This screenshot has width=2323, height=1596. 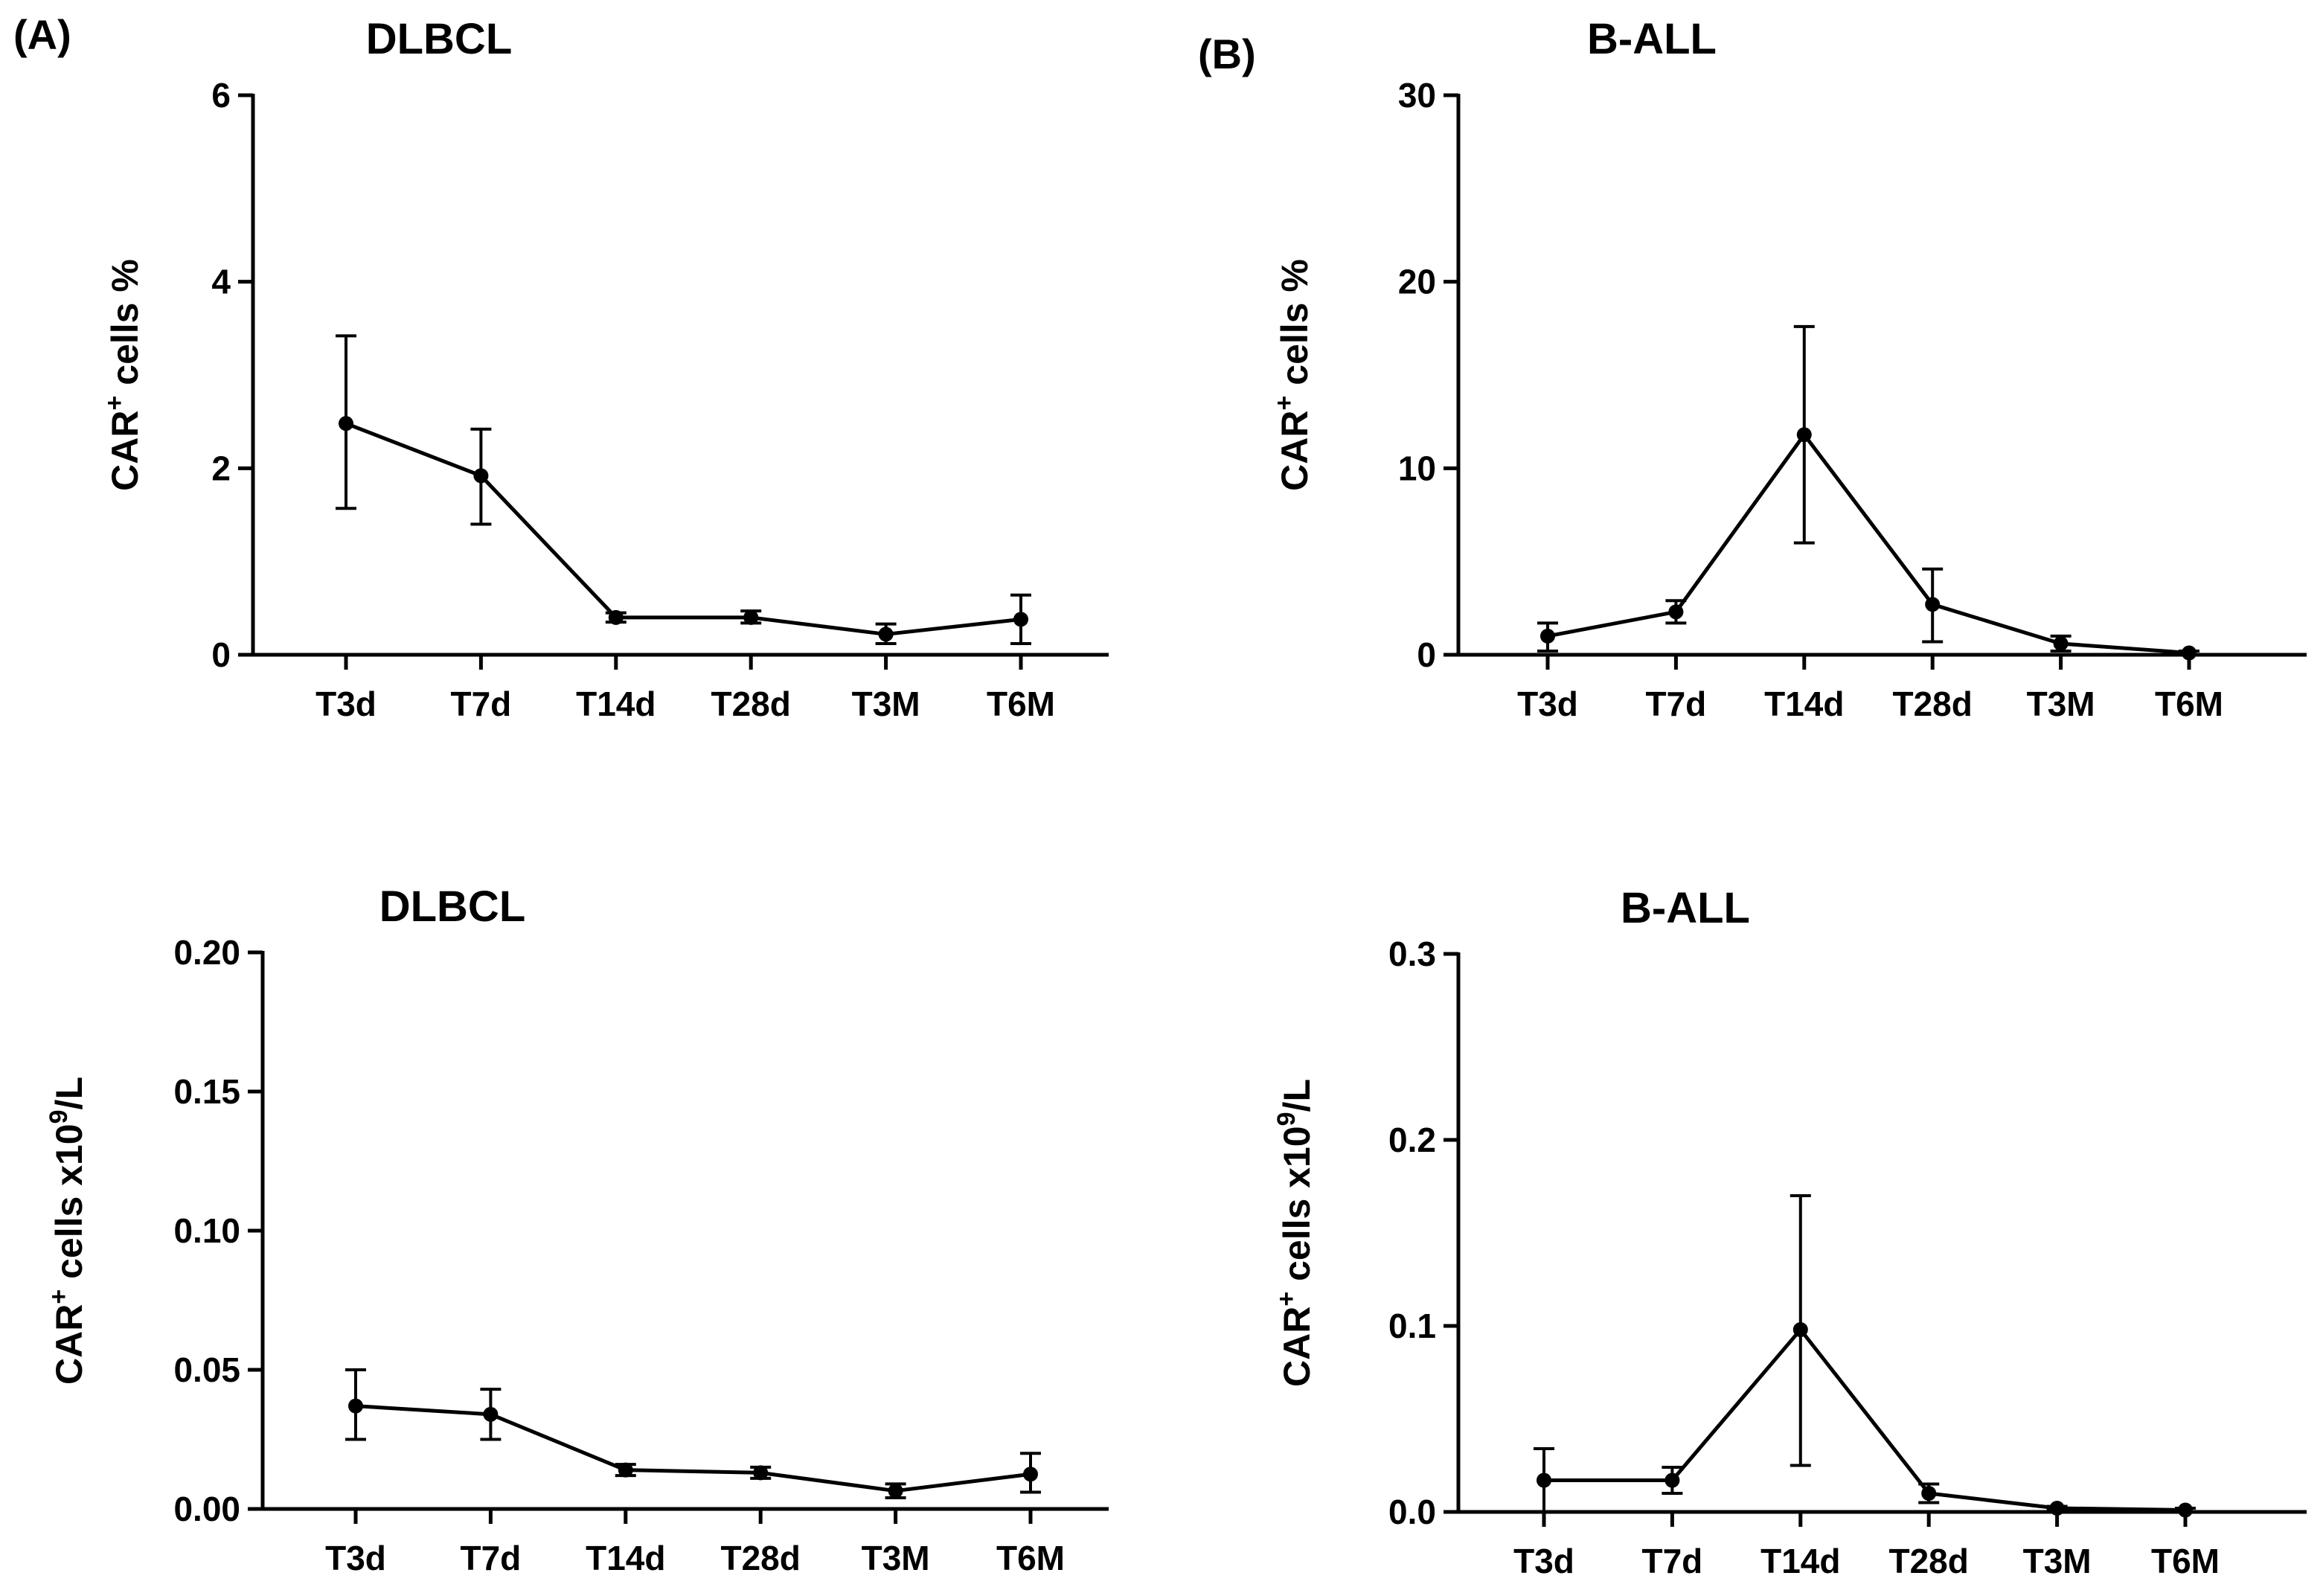 I want to click on y-tick-label: 0.3, so click(x=1412, y=954).